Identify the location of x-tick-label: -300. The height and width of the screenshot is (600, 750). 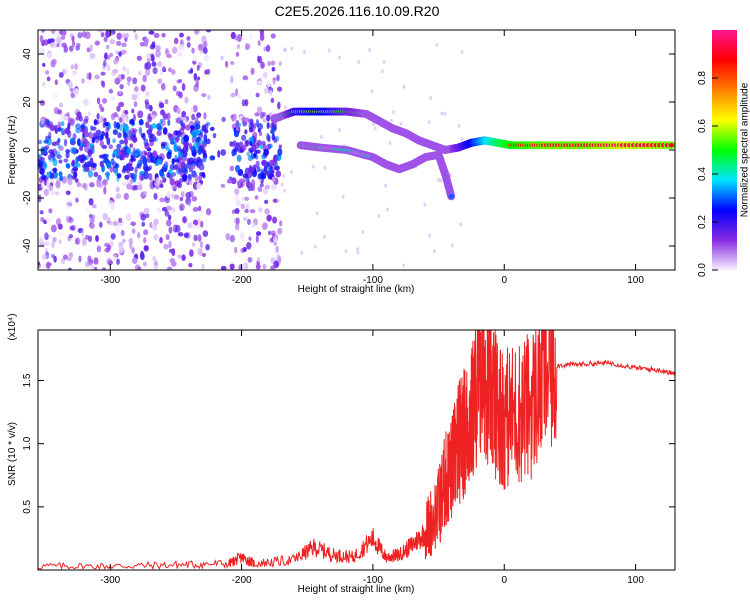
(110, 280).